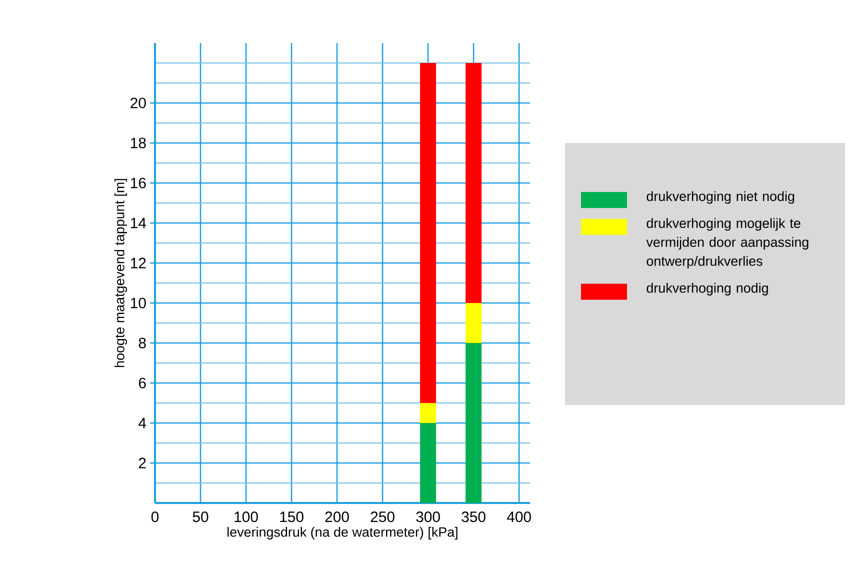 The height and width of the screenshot is (579, 866). Describe the element at coordinates (142, 343) in the screenshot. I see `y-tick-label: 8` at that location.